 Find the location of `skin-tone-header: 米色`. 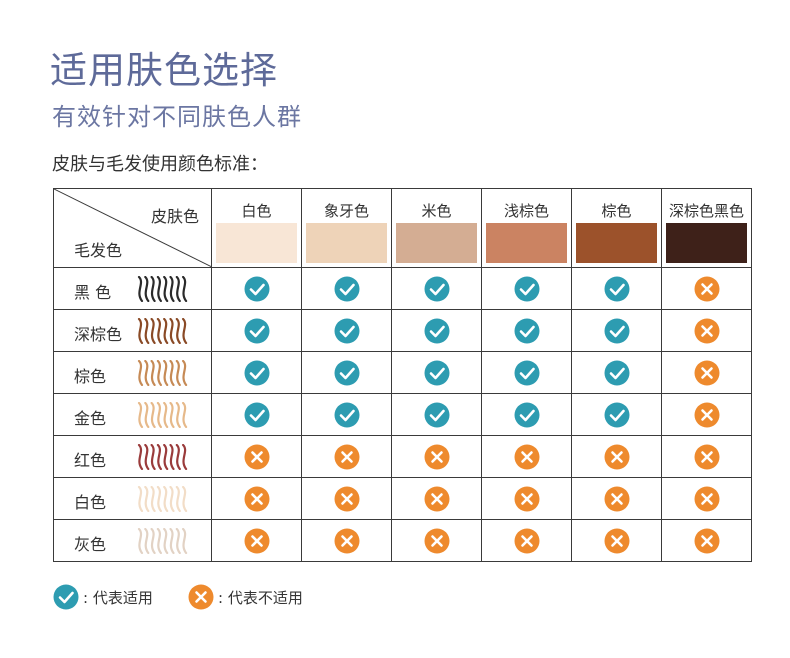

skin-tone-header: 米色 is located at coordinates (436, 228).